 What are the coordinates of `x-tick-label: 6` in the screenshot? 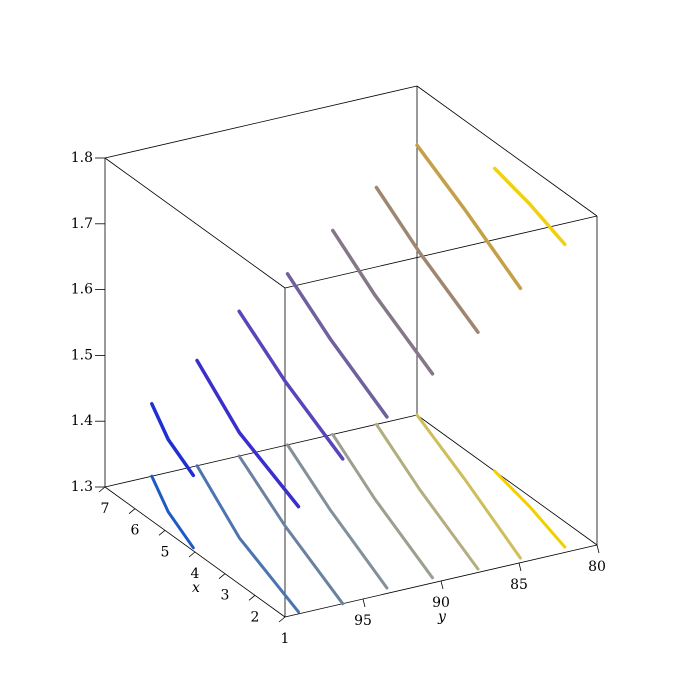 It's located at (135, 531).